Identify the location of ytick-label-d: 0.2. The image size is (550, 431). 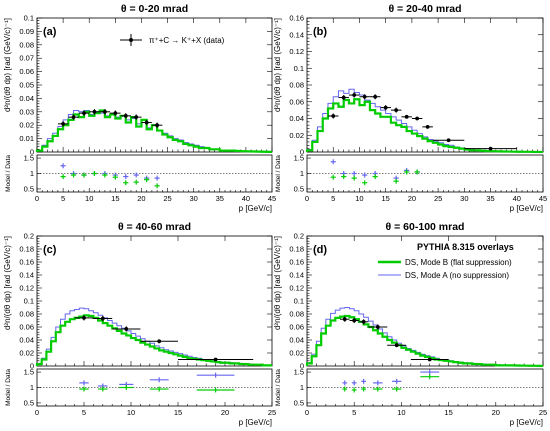
(299, 236).